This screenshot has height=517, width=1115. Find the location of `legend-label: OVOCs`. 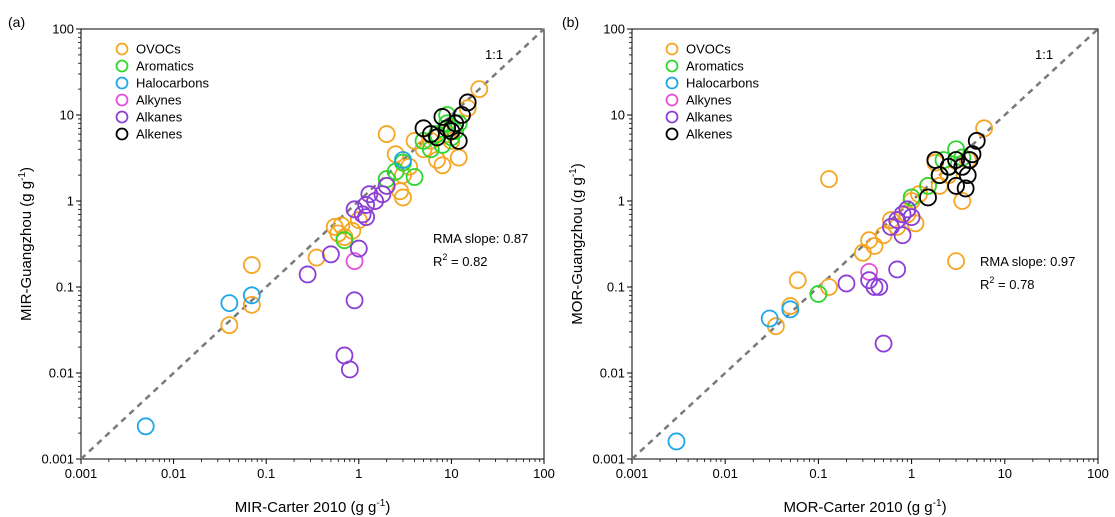

legend-label: OVOCs is located at coordinates (708, 49).